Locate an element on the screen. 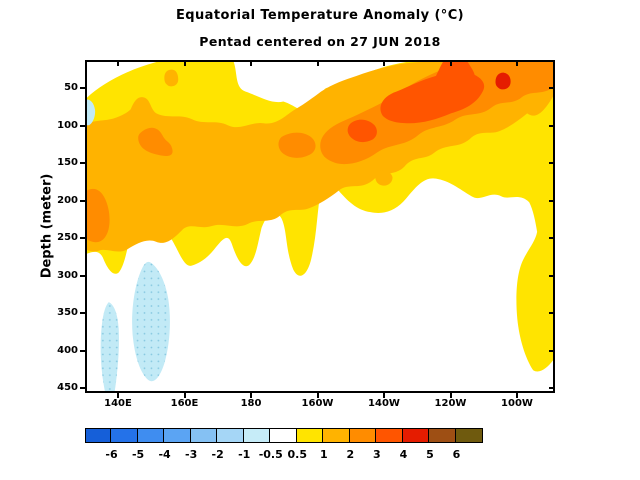  colorbar-tick-label: -3 is located at coordinates (191, 454).